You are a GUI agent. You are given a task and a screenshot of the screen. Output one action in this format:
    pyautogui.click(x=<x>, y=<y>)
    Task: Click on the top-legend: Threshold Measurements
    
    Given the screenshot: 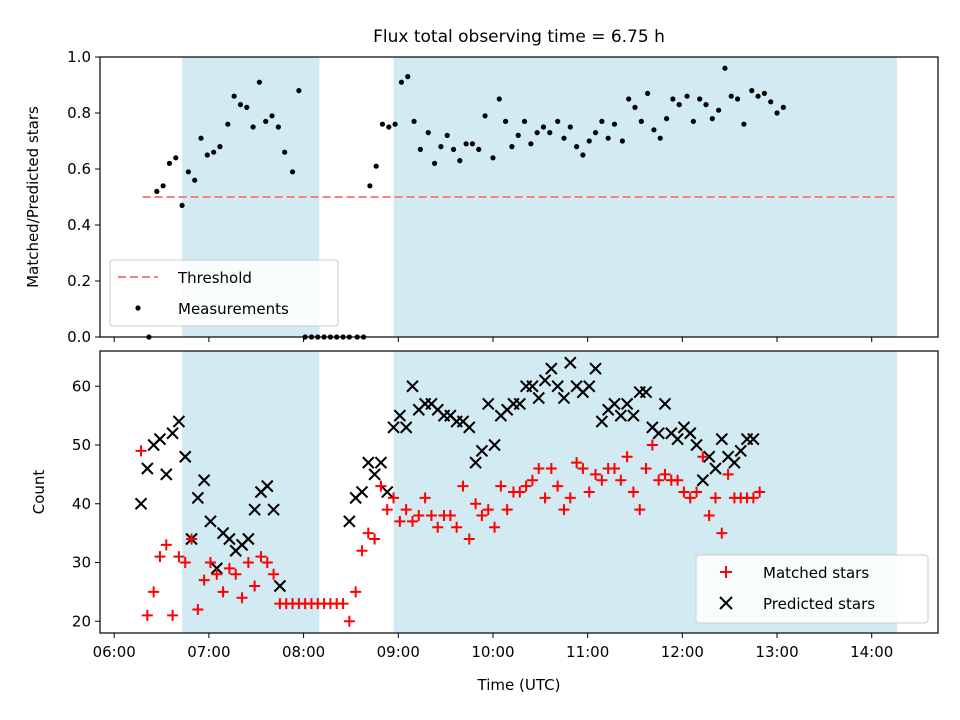 What is the action you would take?
    pyautogui.click(x=224, y=293)
    